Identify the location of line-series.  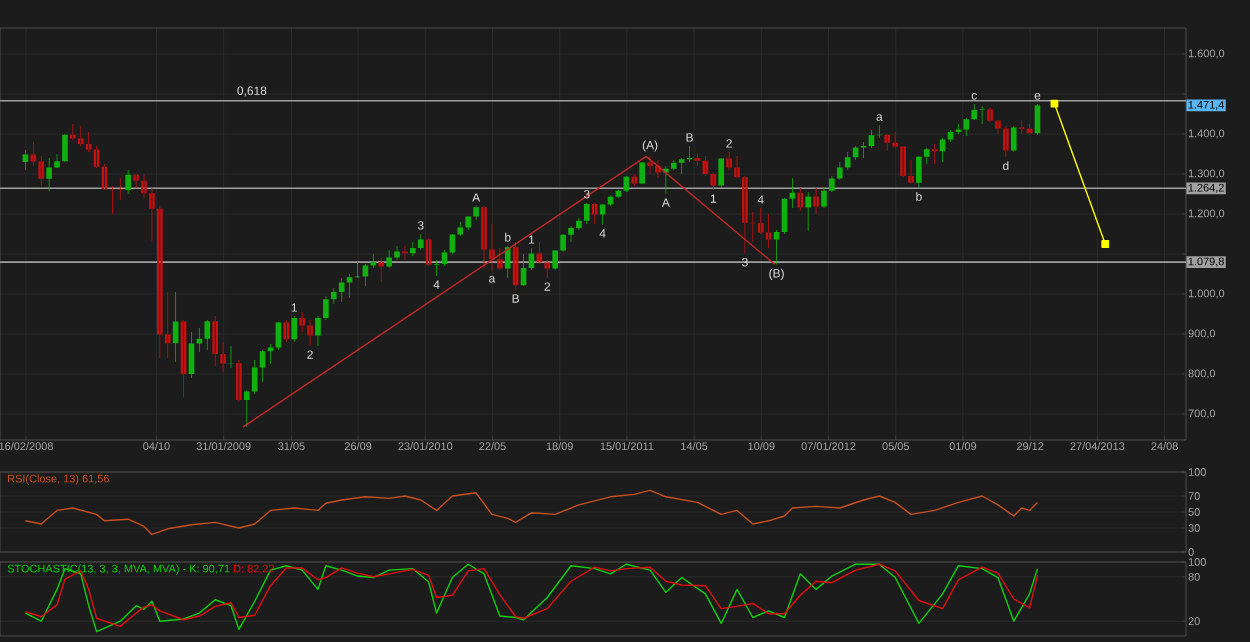
(531, 512).